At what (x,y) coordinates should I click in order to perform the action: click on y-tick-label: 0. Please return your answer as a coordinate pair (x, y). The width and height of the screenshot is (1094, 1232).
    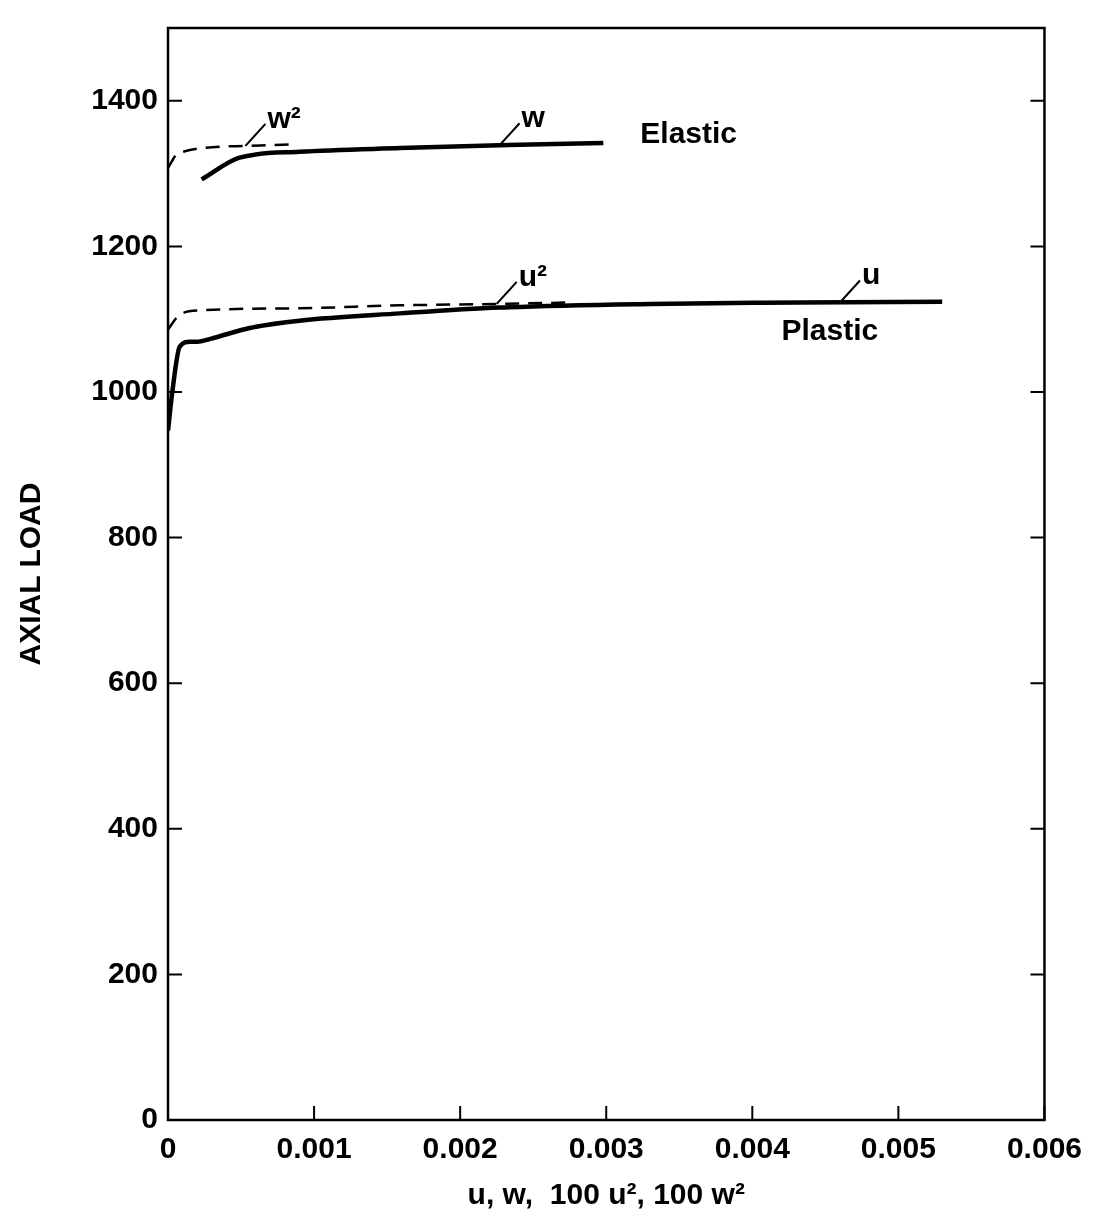
    Looking at the image, I should click on (149, 1118).